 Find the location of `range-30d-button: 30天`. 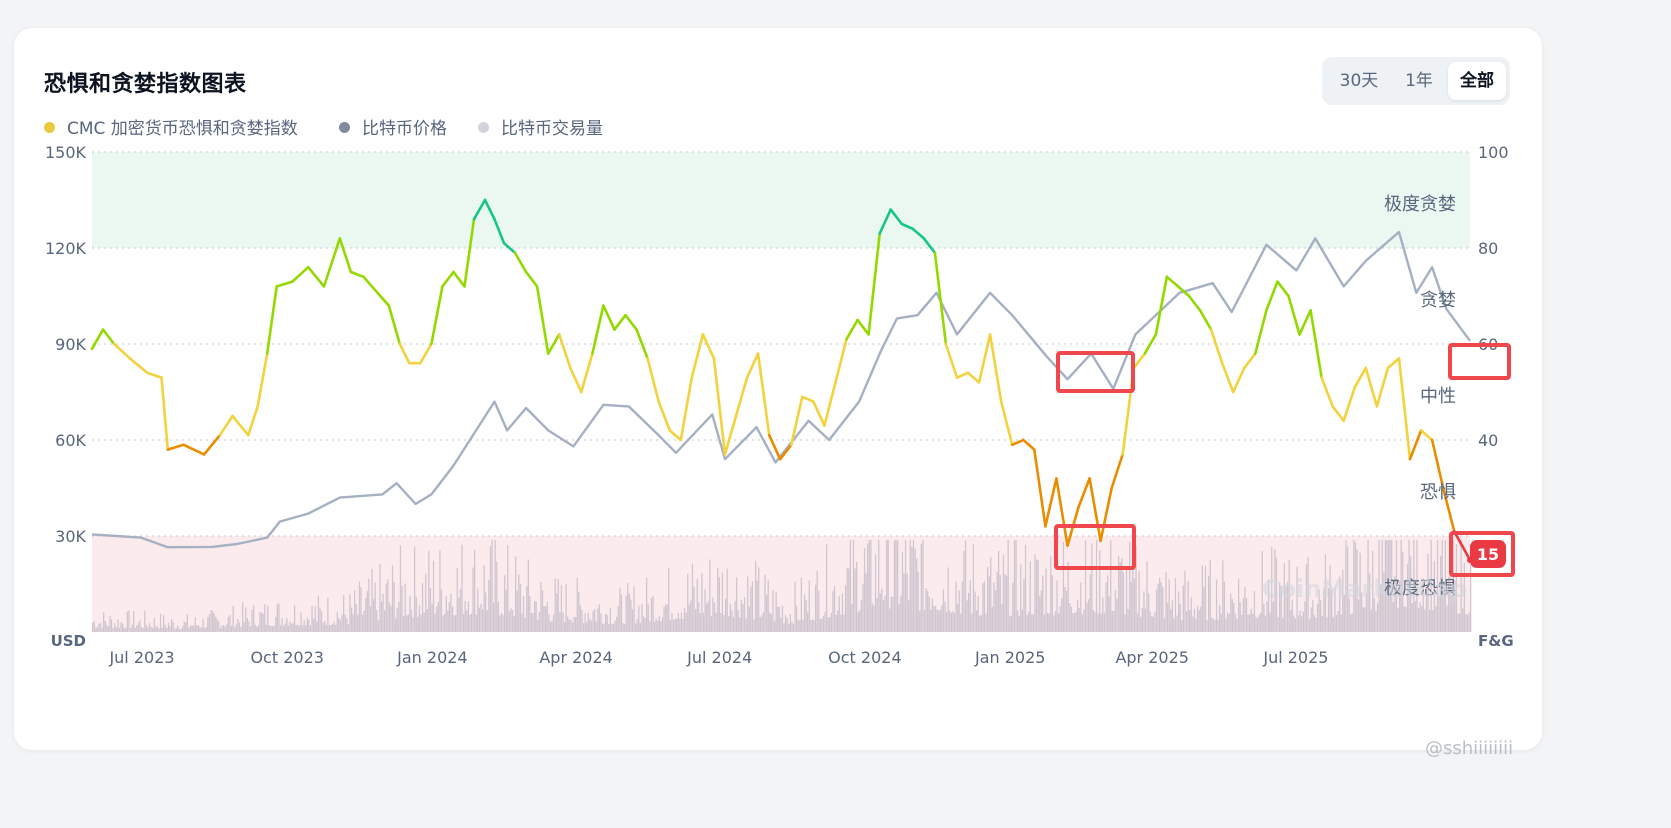

range-30d-button: 30天 is located at coordinates (1359, 81).